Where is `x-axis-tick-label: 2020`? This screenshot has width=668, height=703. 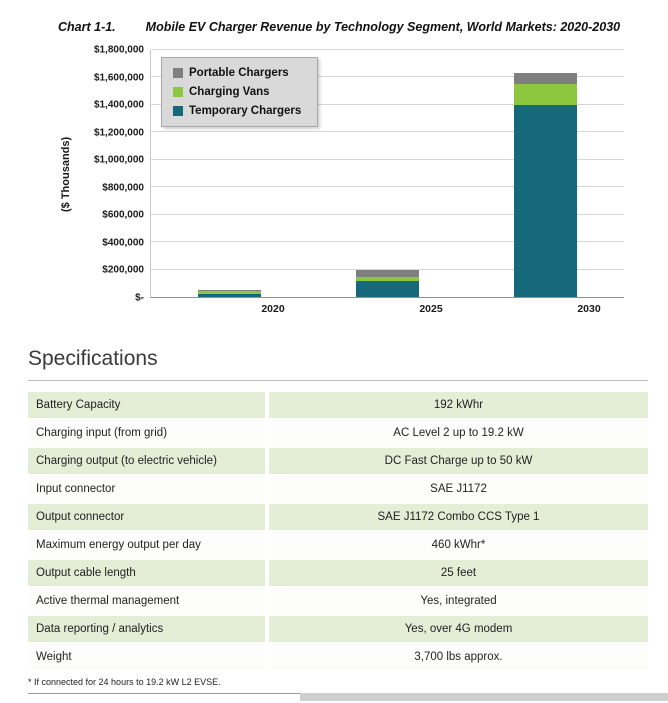 x-axis-tick-label: 2020 is located at coordinates (273, 309).